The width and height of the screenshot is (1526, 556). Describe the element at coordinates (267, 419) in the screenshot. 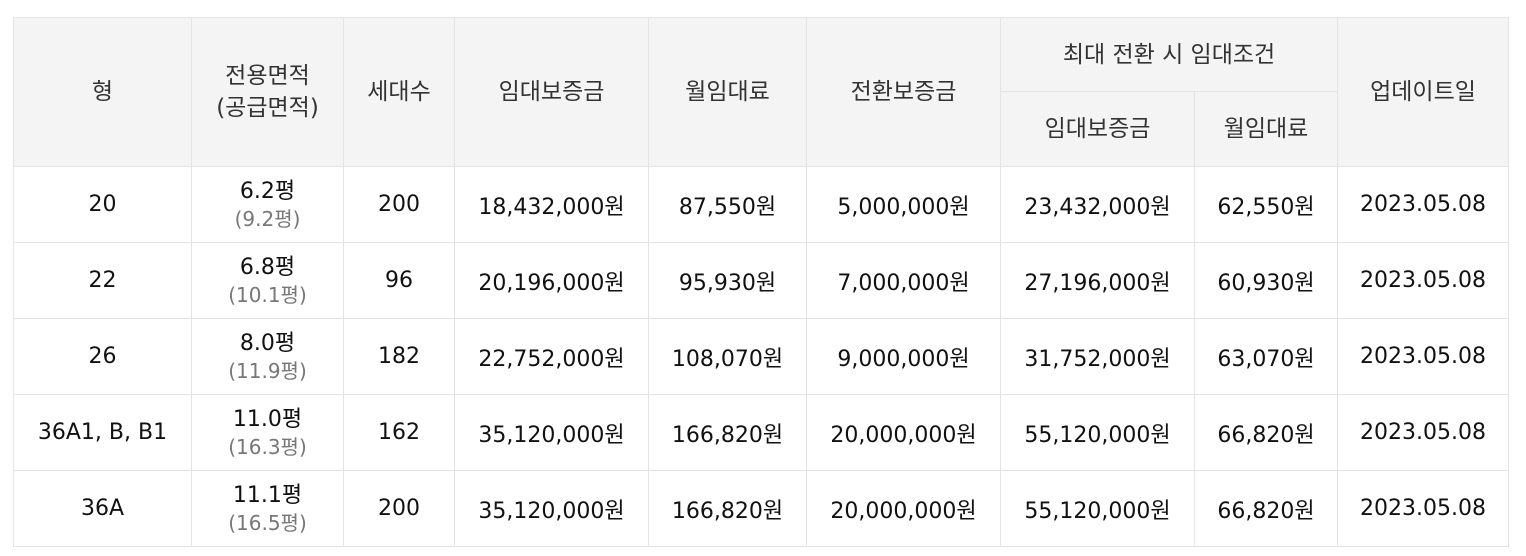

I see `cell-exclusive-area: 11.0평` at that location.